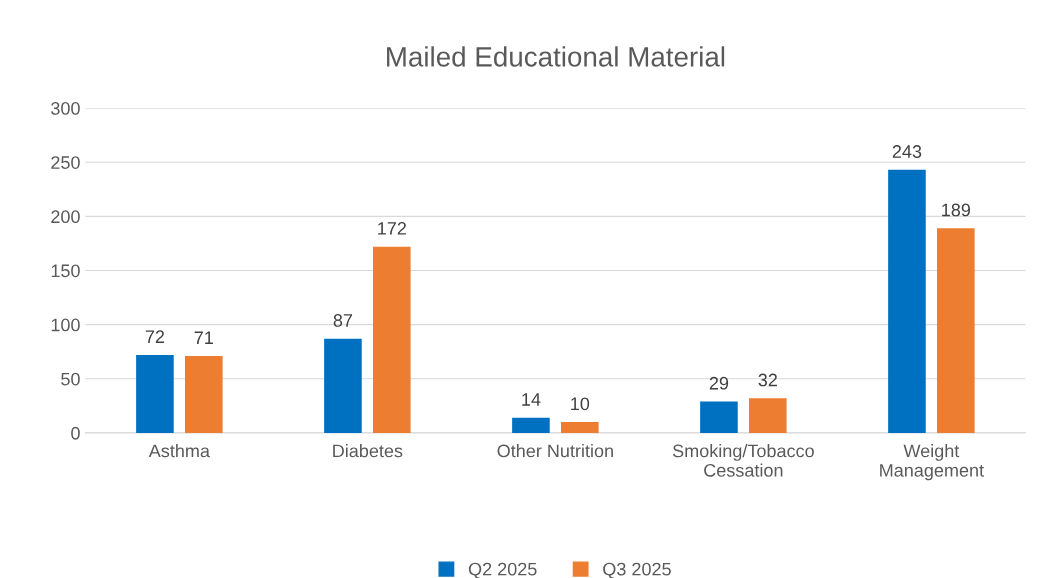  What do you see at coordinates (70, 379) in the screenshot?
I see `y-tick-label: 50` at bounding box center [70, 379].